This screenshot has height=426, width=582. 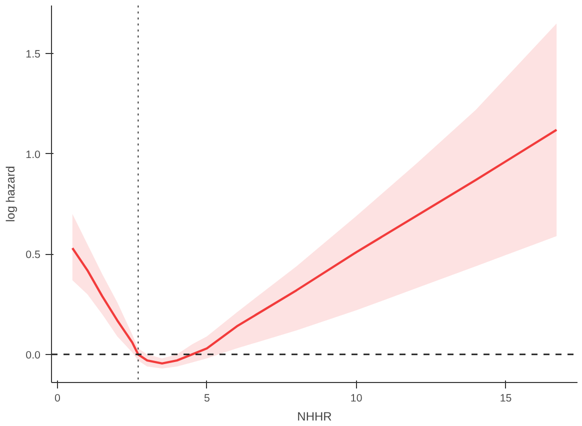 What do you see at coordinates (314, 417) in the screenshot?
I see `x-axis-title: NHHR` at bounding box center [314, 417].